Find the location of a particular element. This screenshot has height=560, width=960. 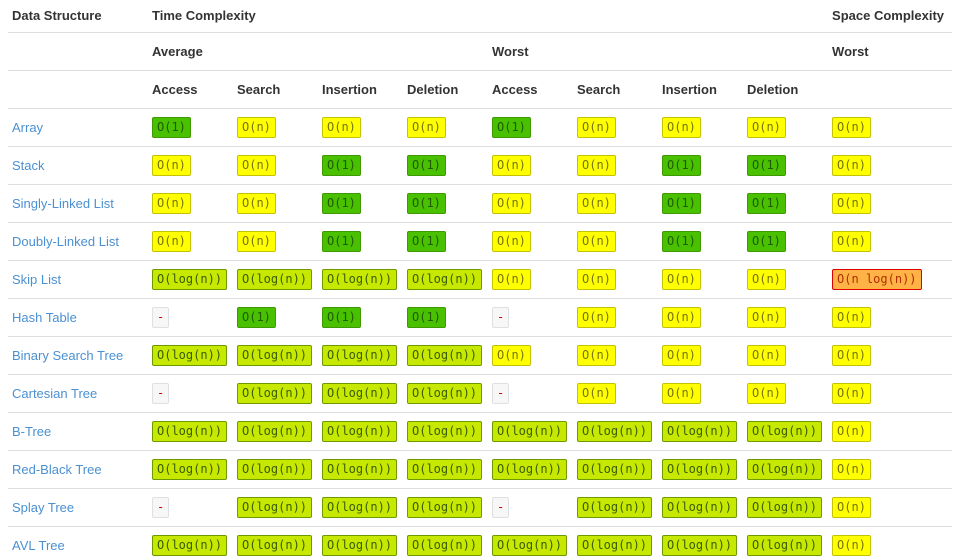

data-structure-link: Cartesian Tree is located at coordinates (55, 393).